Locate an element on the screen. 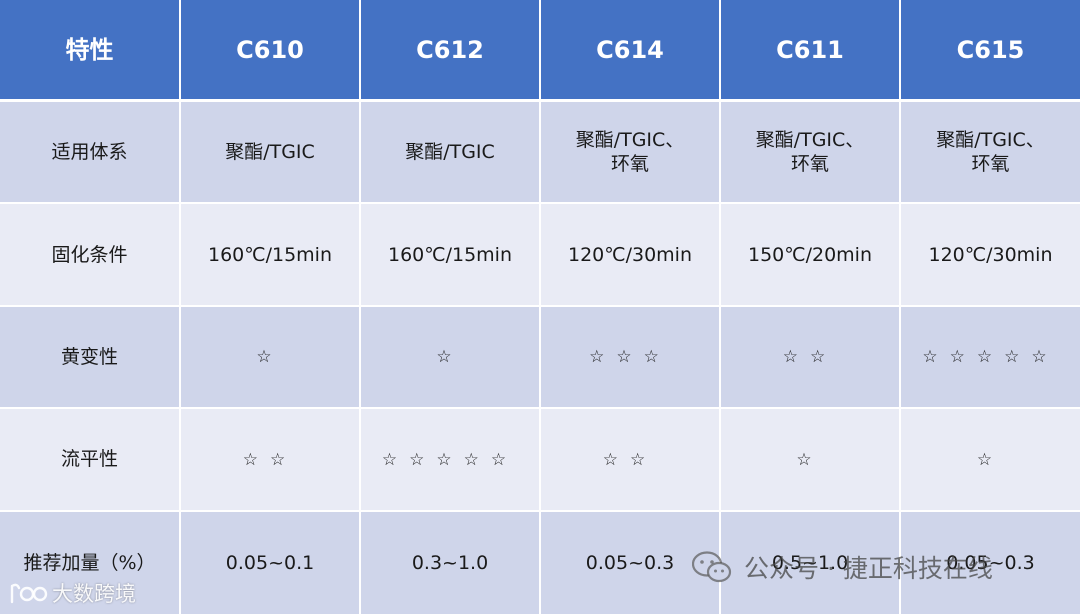 This screenshot has width=1080, height=614. table-cell: 0.3~1.0 is located at coordinates (451, 562).